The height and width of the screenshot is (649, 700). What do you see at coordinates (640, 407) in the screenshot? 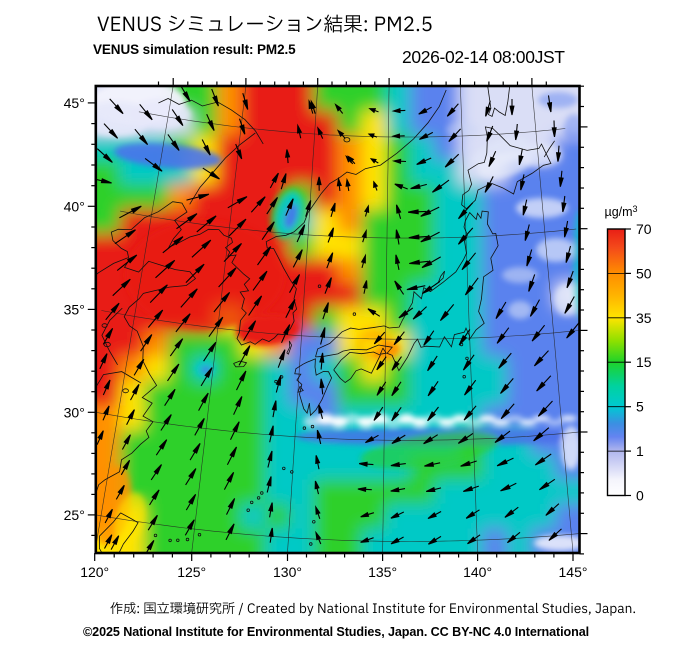
I see `svg-text: 5` at bounding box center [640, 407].